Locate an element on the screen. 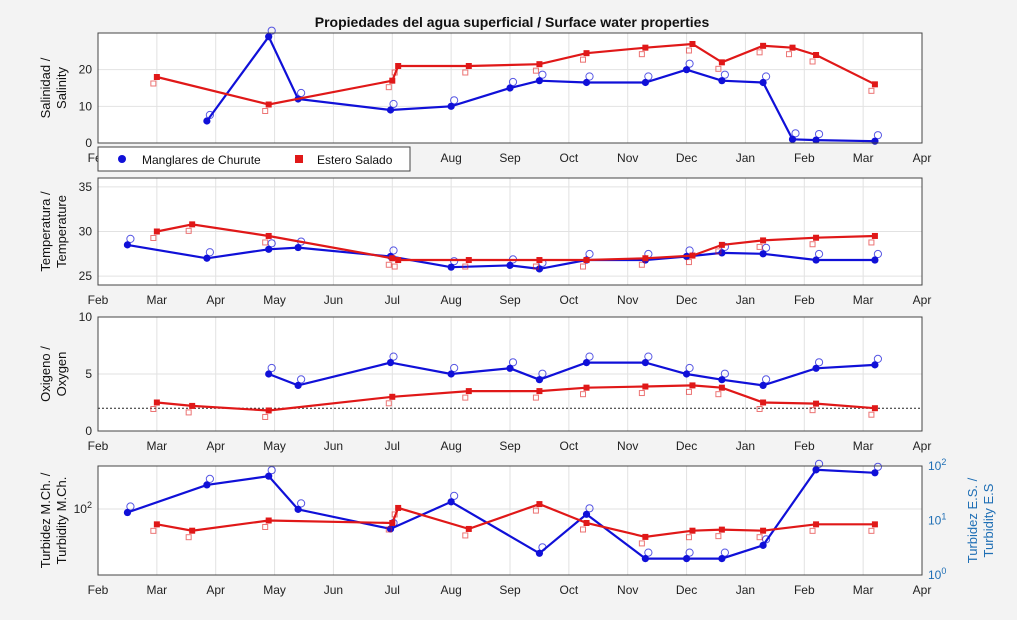 This screenshot has height=620, width=1017. series-line-salado is located at coordinates (515, 520).